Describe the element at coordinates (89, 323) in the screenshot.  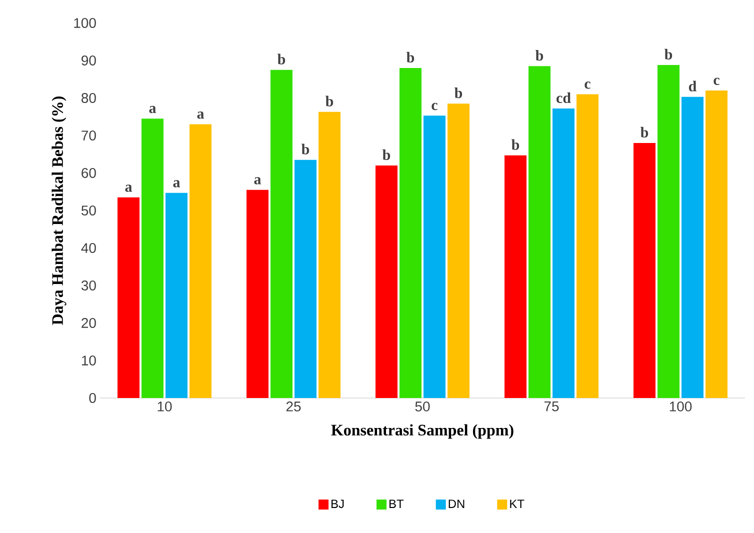
I see `y-tick-label: 20` at that location.